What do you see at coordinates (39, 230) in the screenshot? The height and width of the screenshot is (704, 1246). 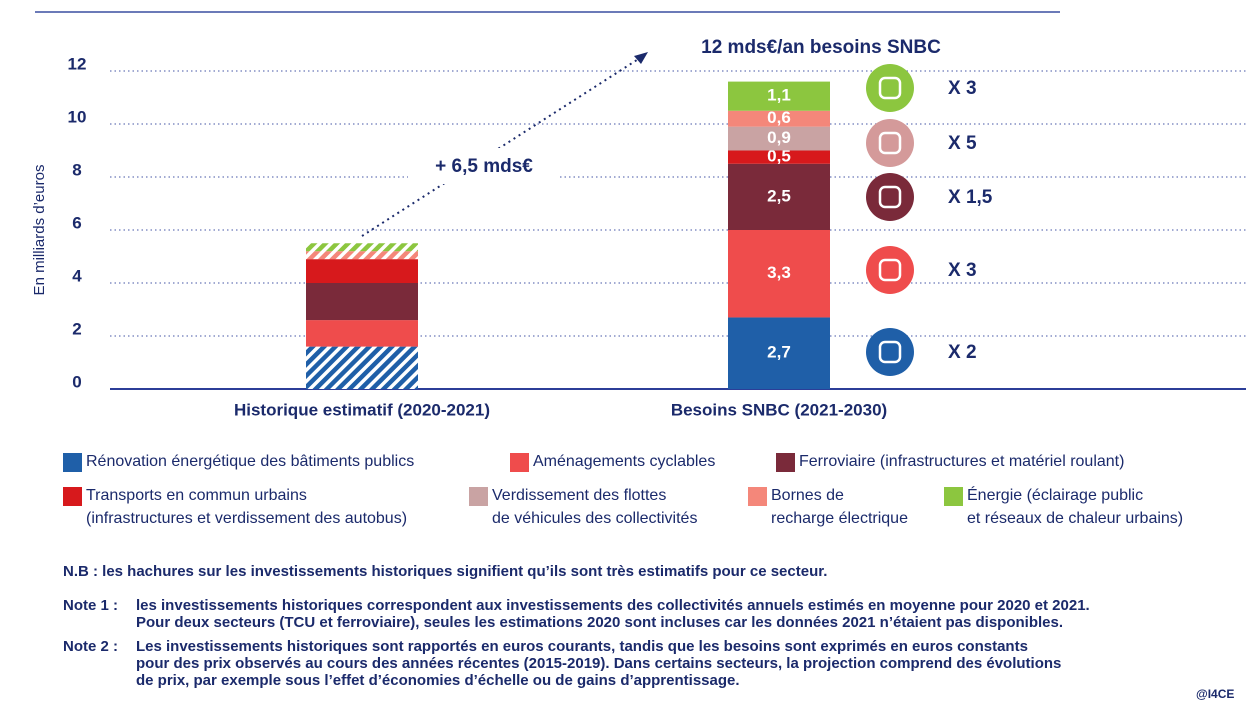 I see `y-axis-label: En milliards d’euros` at bounding box center [39, 230].